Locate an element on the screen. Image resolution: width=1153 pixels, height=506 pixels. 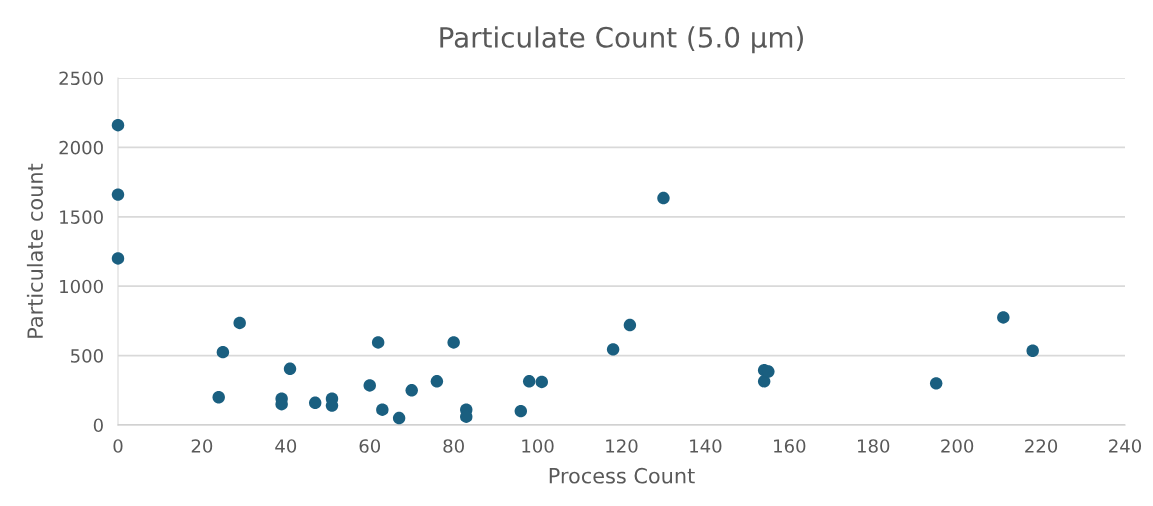
x-tick-label: 0 is located at coordinates (118, 446).